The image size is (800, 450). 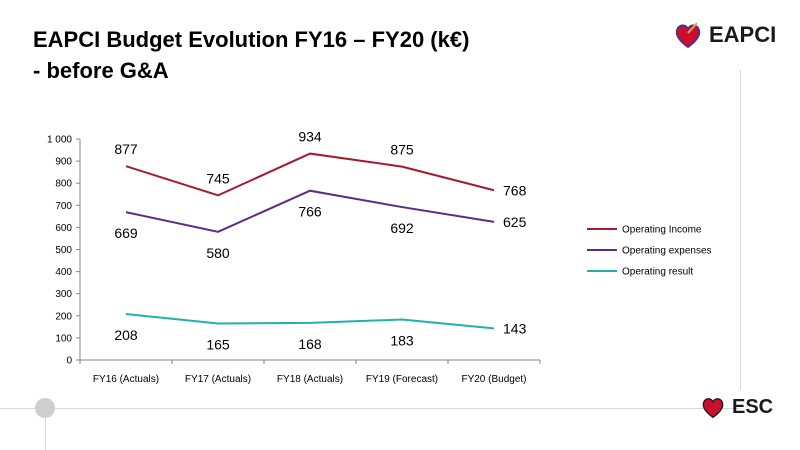 I want to click on legend-entry: Operating result, so click(x=657, y=272).